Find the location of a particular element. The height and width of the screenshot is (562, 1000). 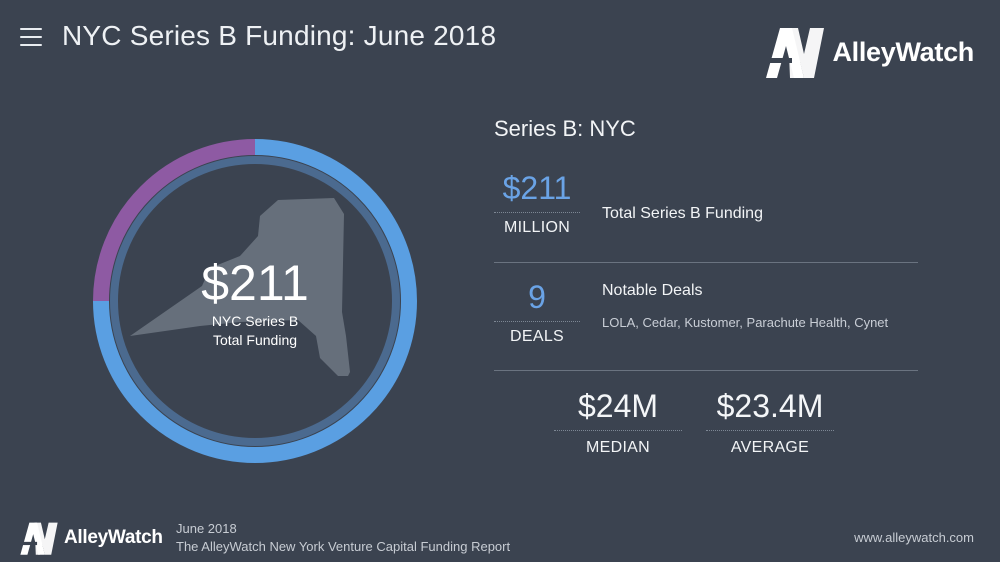

deals-stat: 9 DEALS is located at coordinates (537, 311).